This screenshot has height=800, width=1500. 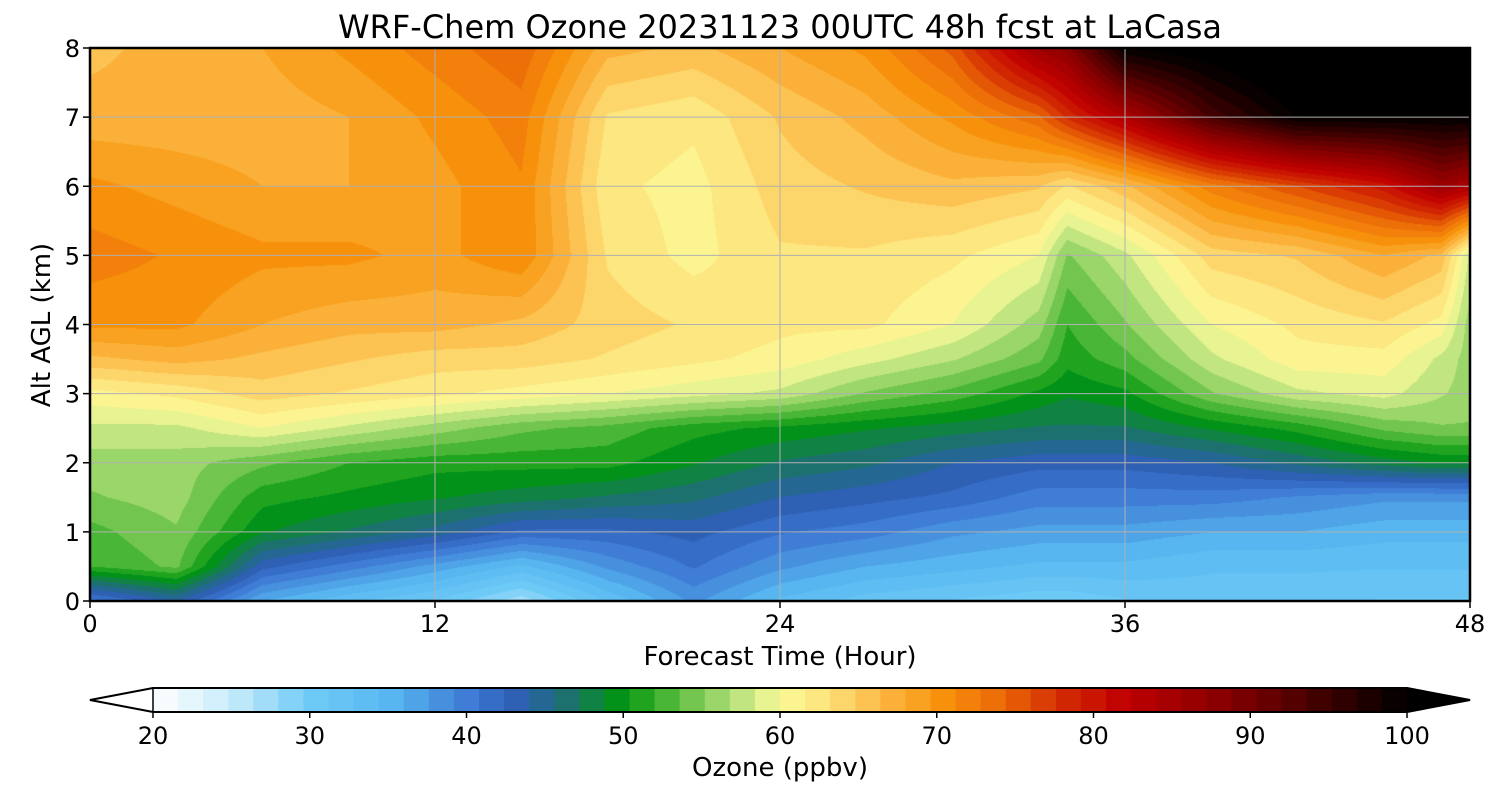 What do you see at coordinates (72, 49) in the screenshot?
I see `y-tick-label: 8` at bounding box center [72, 49].